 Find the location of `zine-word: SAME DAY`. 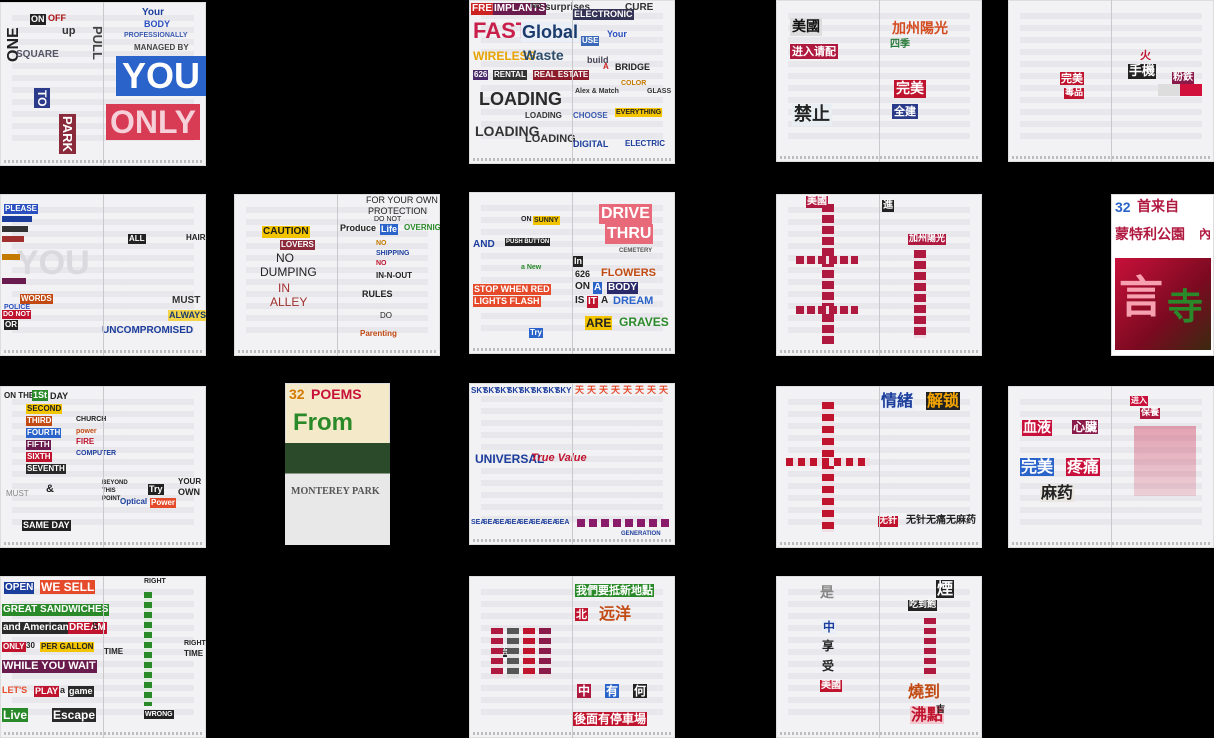

zine-word: SAME DAY is located at coordinates (46, 525).